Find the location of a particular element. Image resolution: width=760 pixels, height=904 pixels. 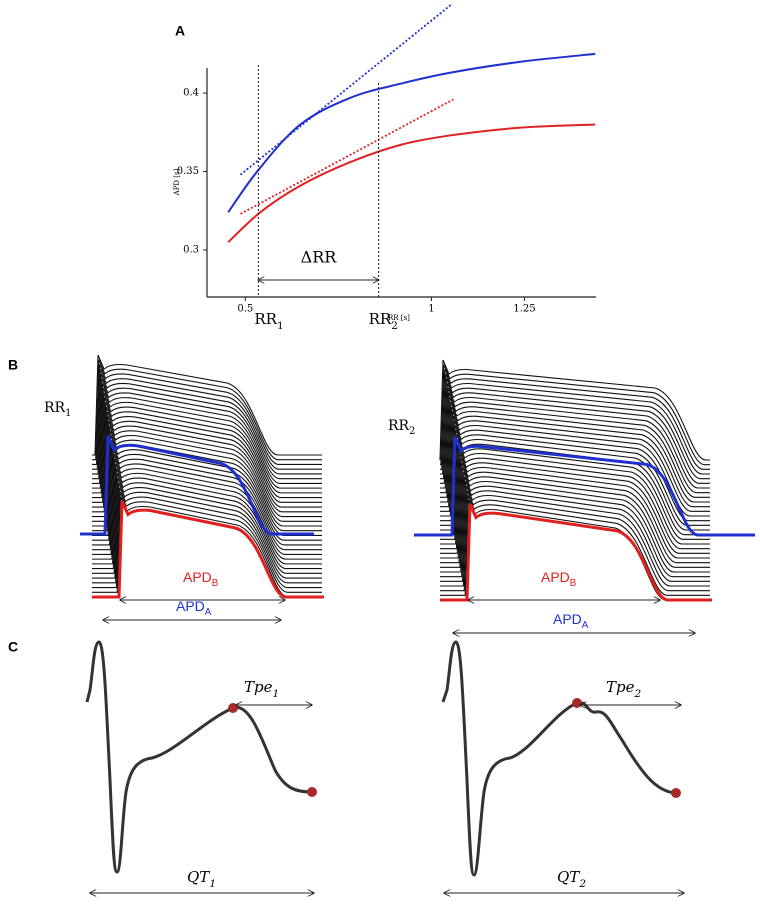

qt-label: QT2 is located at coordinates (571, 879).